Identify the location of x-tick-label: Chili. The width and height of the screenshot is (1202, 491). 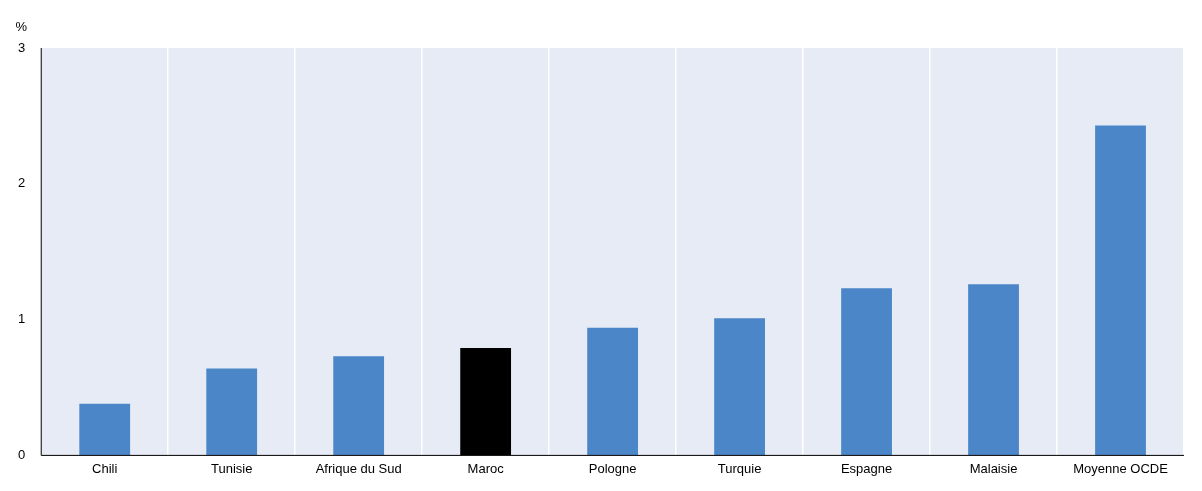
(105, 468).